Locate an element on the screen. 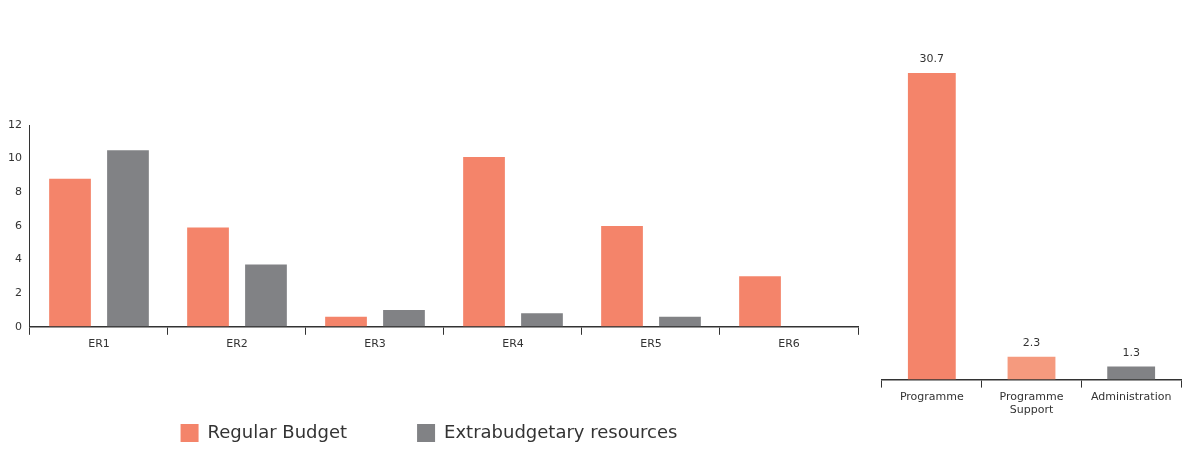 The image size is (1189, 456). x-tick-label: ER2 is located at coordinates (237, 344).